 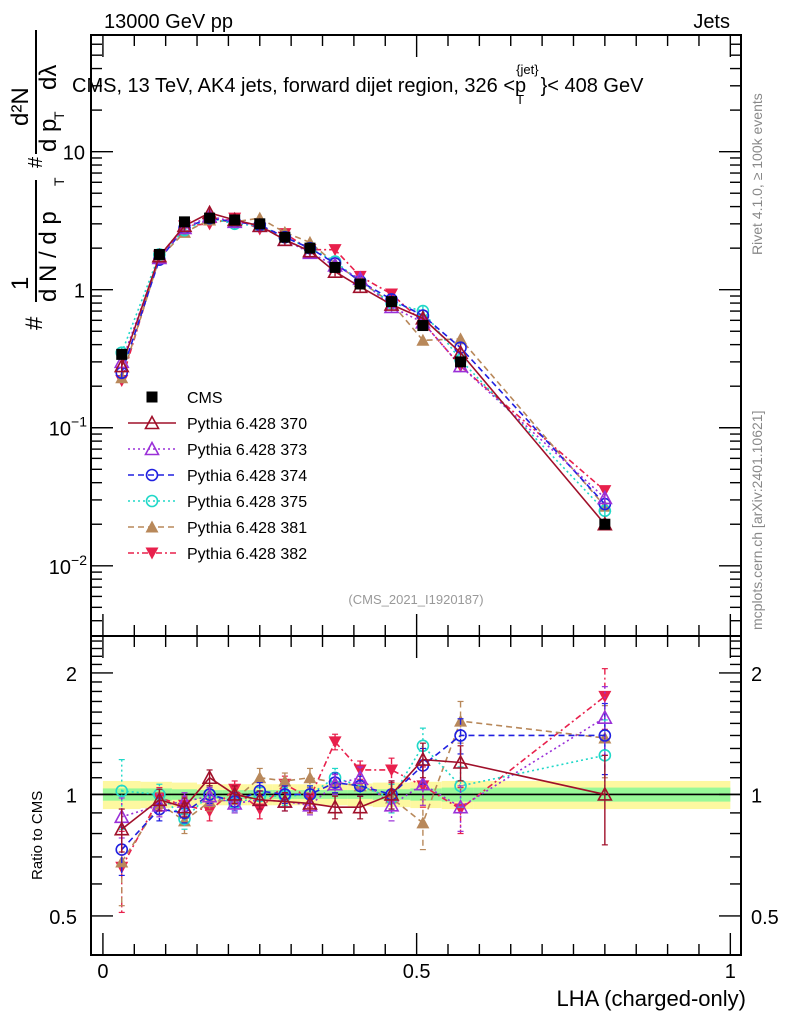 What do you see at coordinates (37, 180) in the screenshot?
I see `main-ylabel: # 1 d N / d p T # d²N d p T dλ` at bounding box center [37, 180].